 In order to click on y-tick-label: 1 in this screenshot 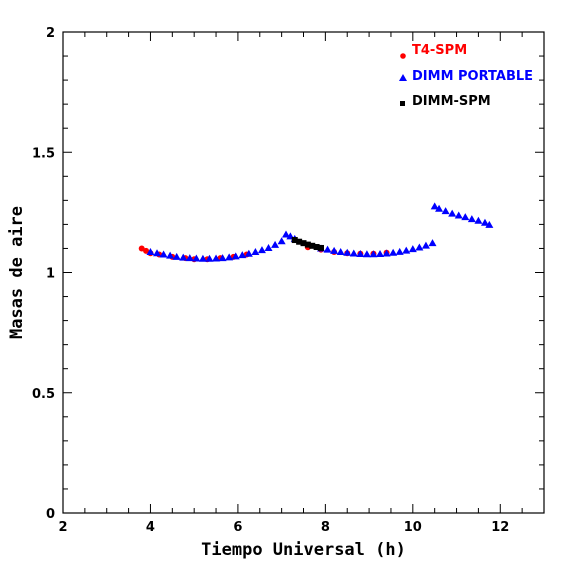, I will do `click(50, 274)`.